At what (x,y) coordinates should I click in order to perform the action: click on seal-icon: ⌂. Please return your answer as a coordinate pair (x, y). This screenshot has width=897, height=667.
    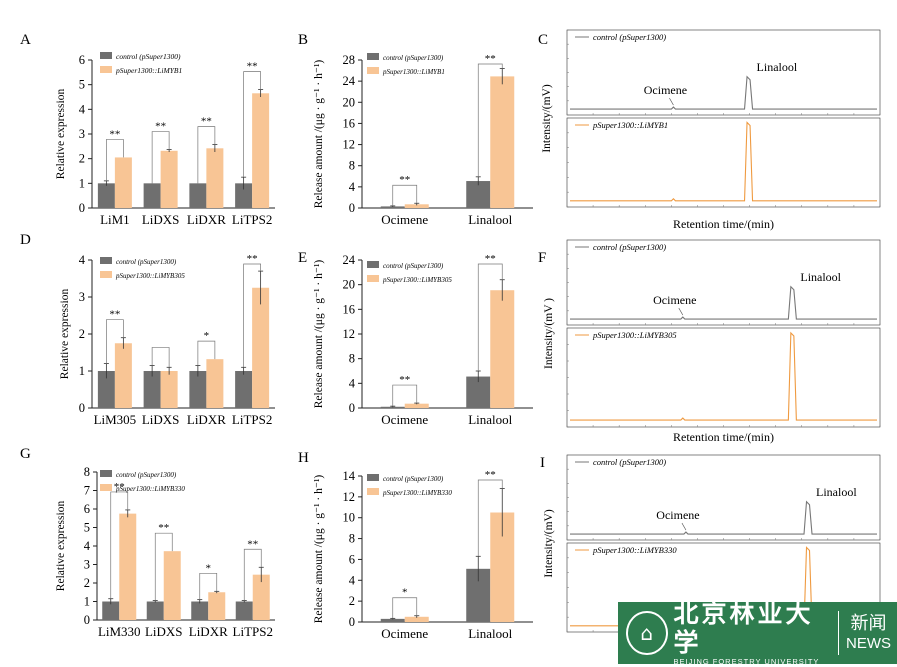
    Looking at the image, I should click on (647, 633).